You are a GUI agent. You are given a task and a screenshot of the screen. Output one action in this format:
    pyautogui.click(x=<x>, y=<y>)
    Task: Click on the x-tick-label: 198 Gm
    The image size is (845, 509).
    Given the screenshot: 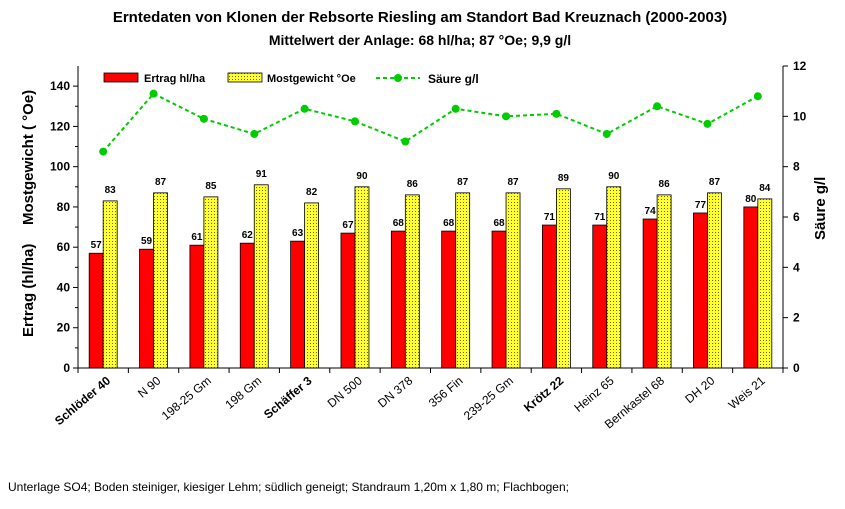 What is the action you would take?
    pyautogui.click(x=243, y=393)
    